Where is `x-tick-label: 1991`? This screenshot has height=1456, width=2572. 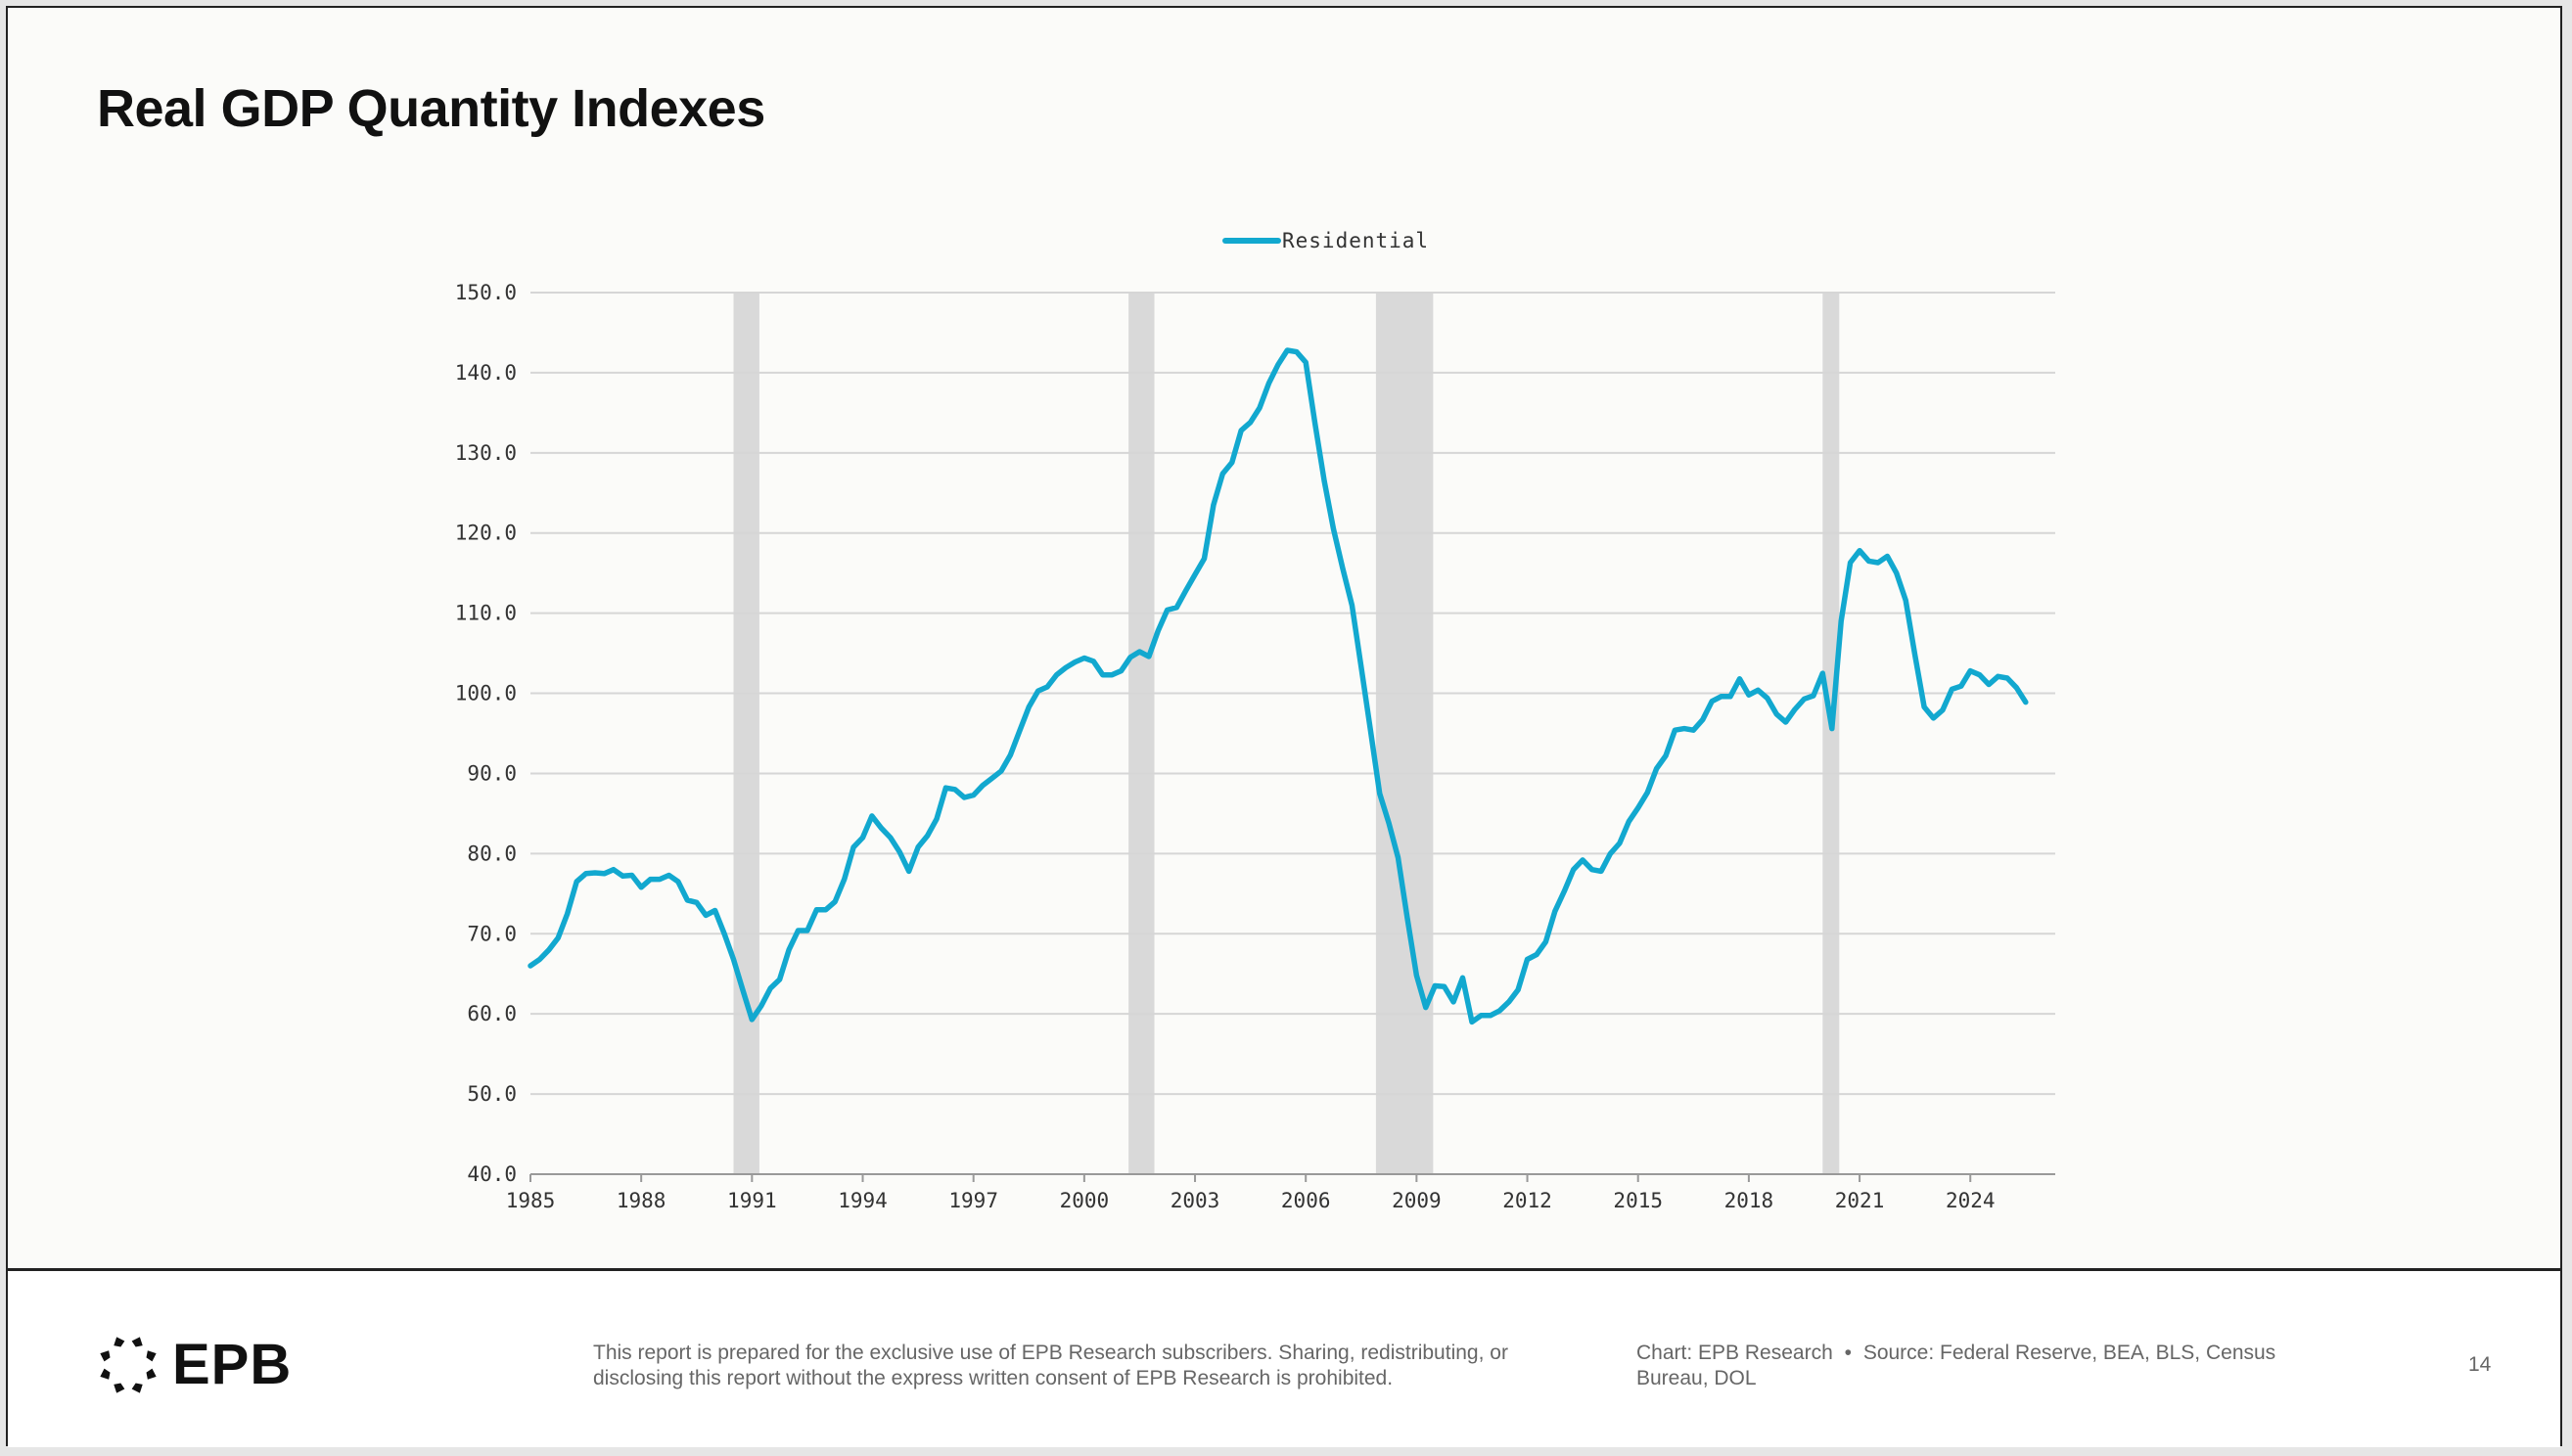 x-tick-label: 1991 is located at coordinates (752, 1200).